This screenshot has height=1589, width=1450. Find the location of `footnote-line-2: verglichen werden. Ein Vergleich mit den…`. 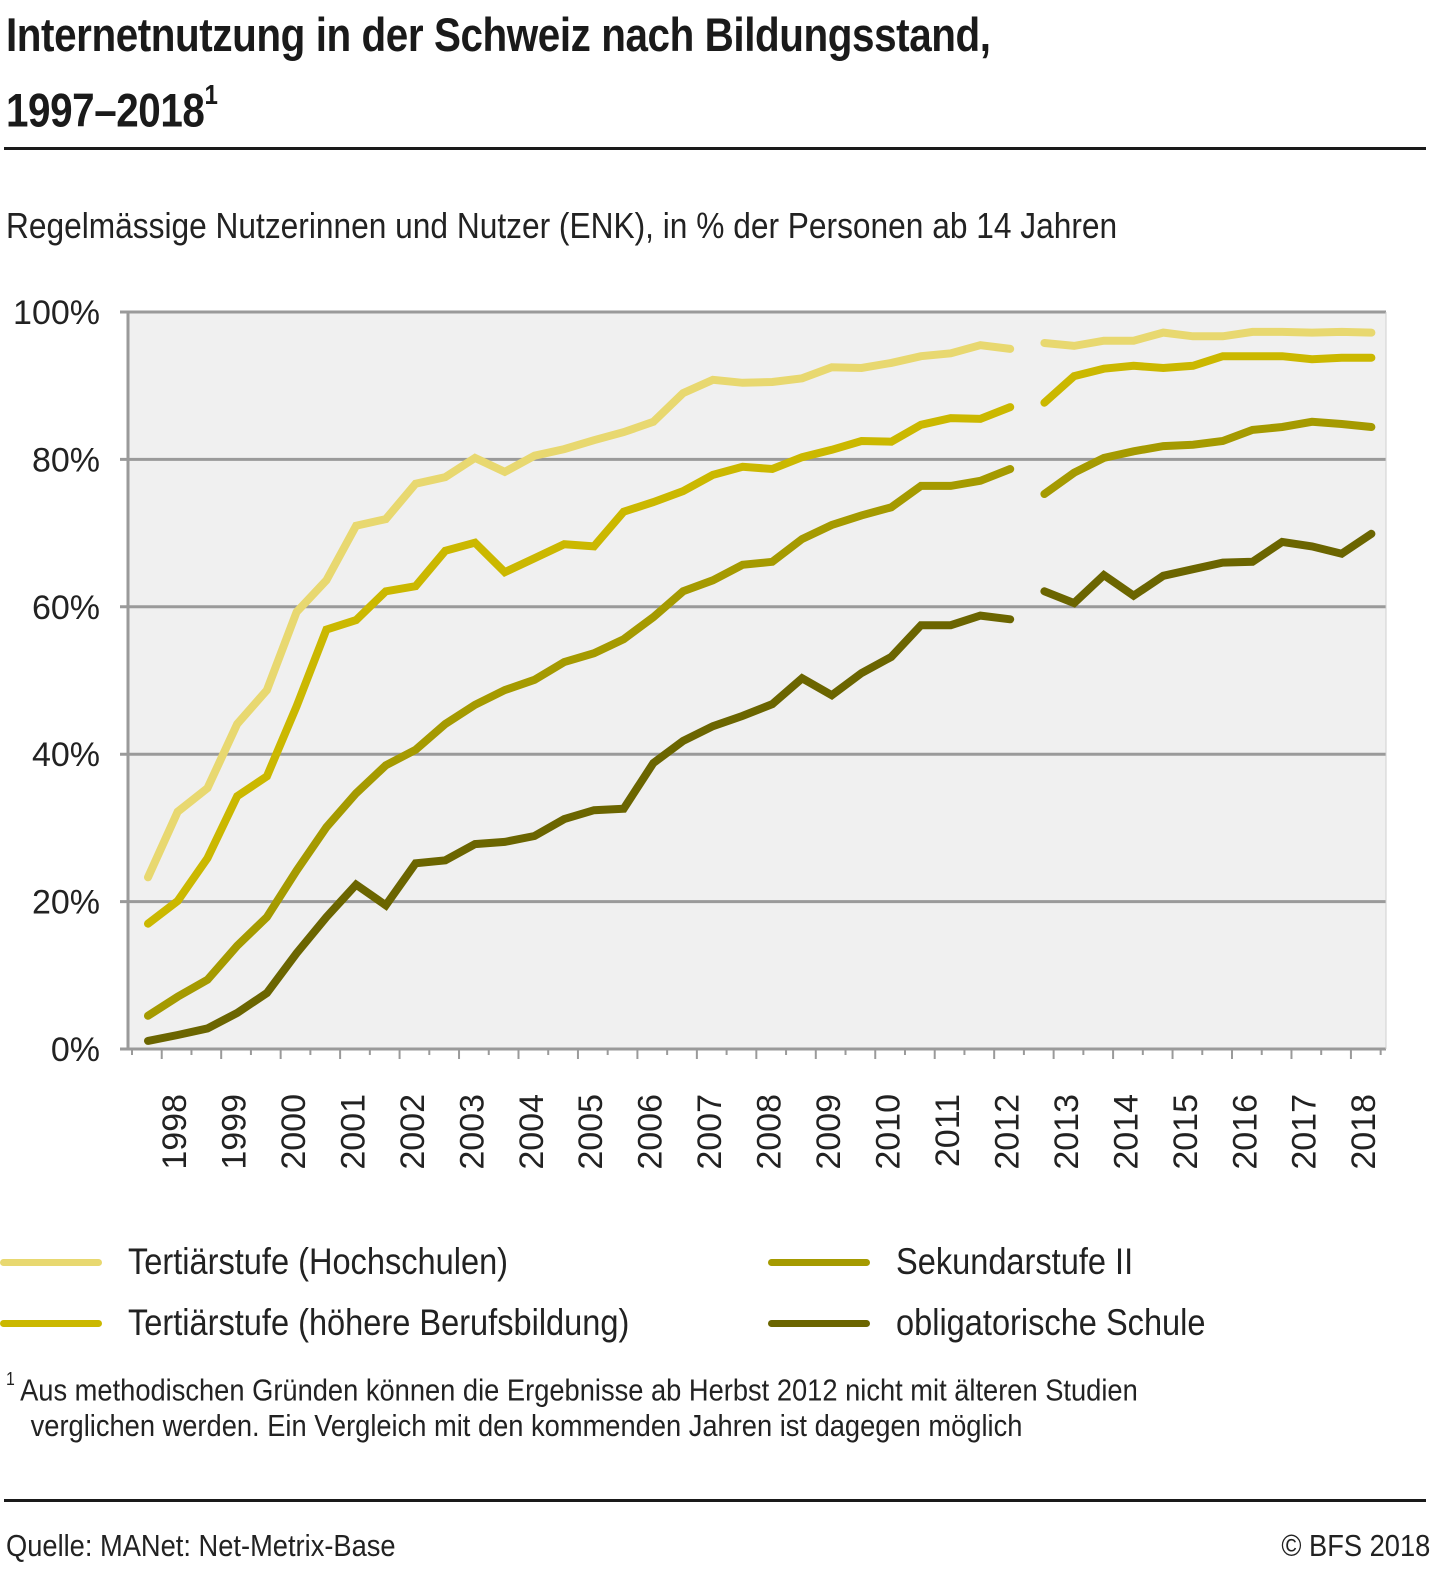

footnote-line-2: verglichen werden. Ein Vergleich mit den… is located at coordinates (526, 1426).